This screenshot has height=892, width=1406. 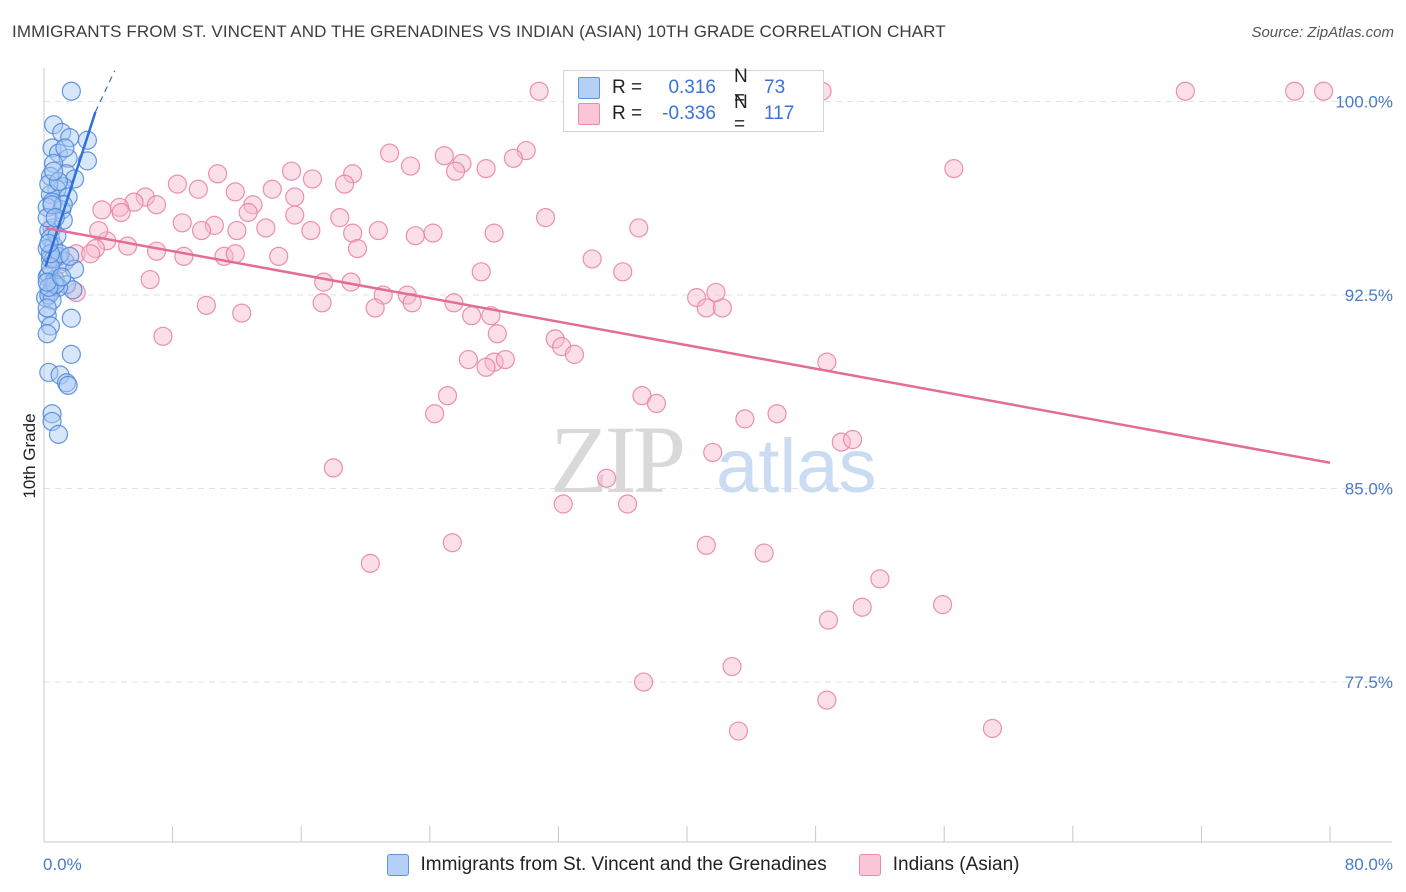 I want to click on correlation-legend: R = 0.316 N = 73 R = -0.336 N = 117, so click(x=693, y=100).